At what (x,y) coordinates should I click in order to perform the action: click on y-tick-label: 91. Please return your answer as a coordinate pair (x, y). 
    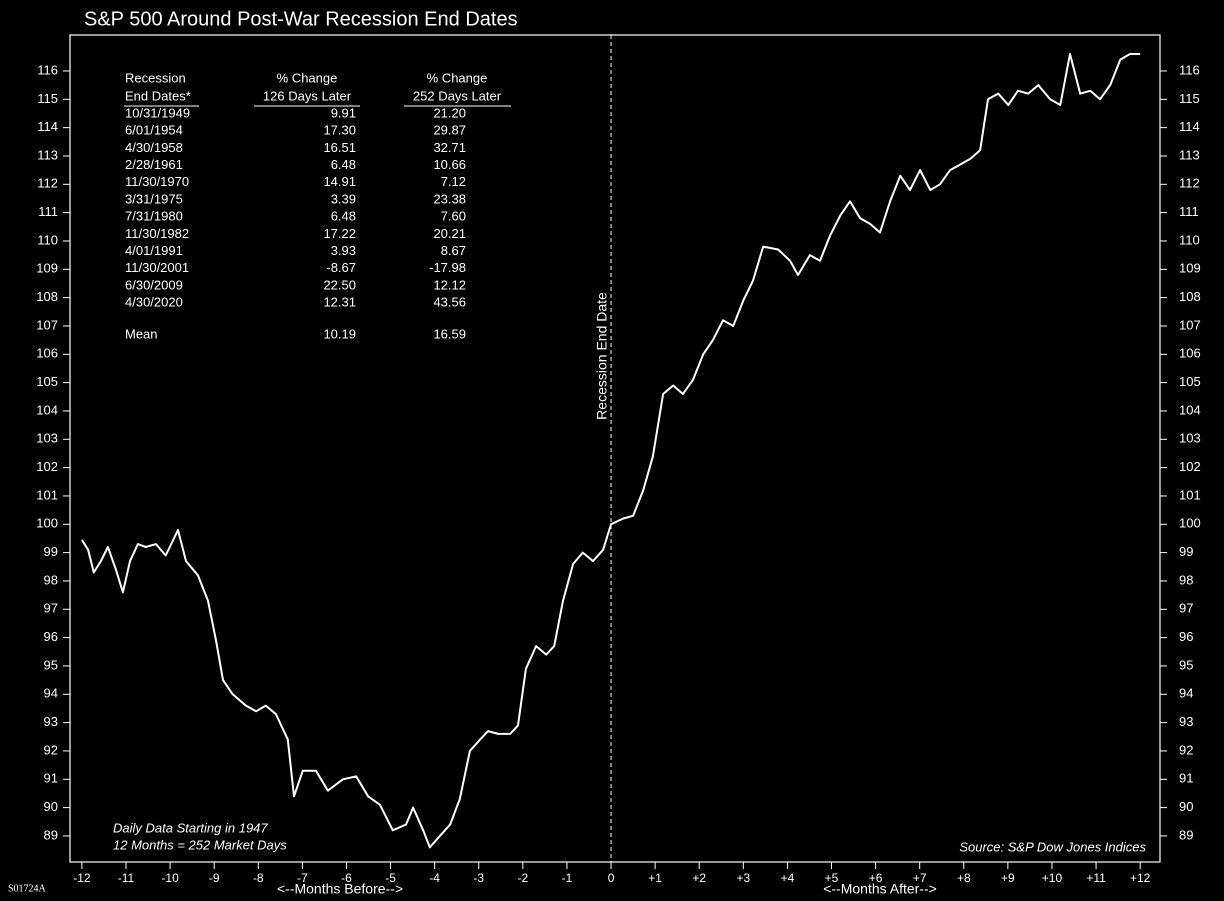
    Looking at the image, I should click on (51, 778).